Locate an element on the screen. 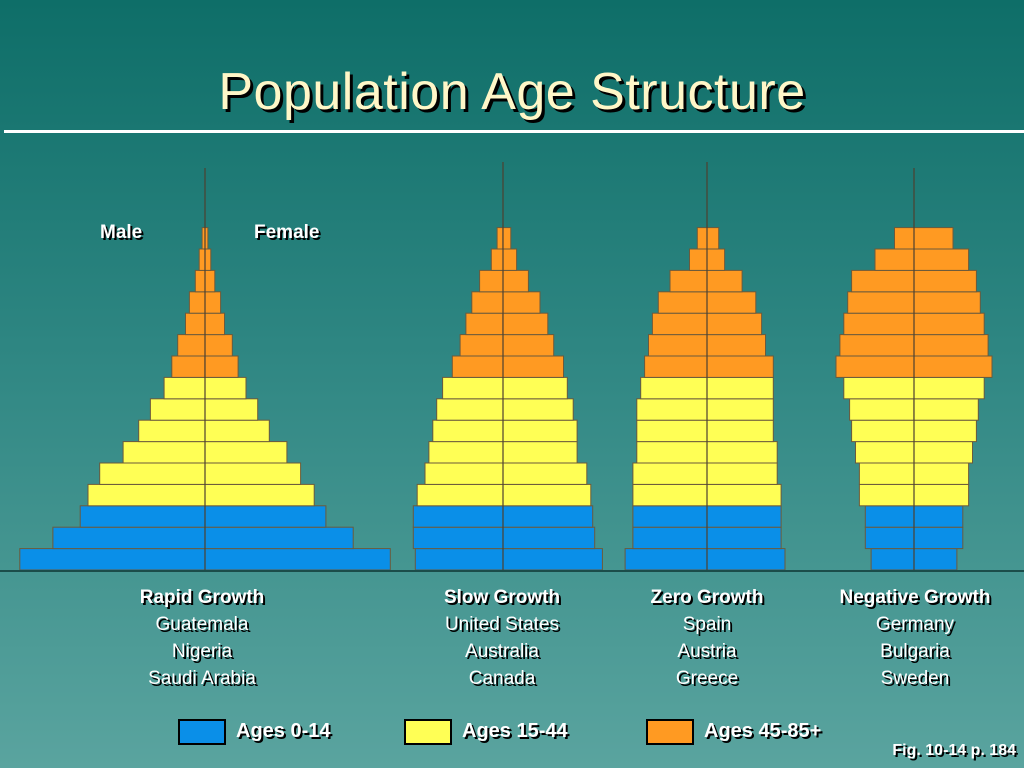 The width and height of the screenshot is (1024, 768). country-label: Saudi Arabia is located at coordinates (202, 678).